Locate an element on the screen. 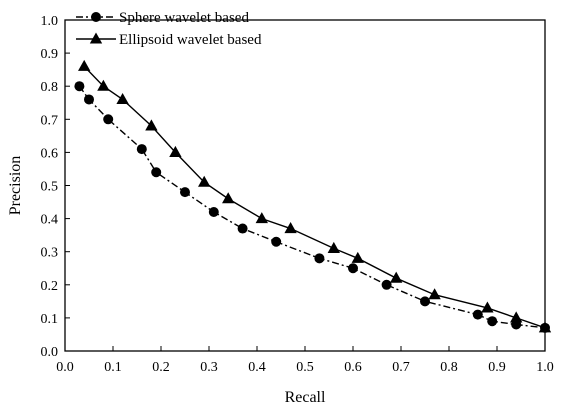 Image resolution: width=561 pixels, height=409 pixels. x-tick-label: 0.9 is located at coordinates (497, 367).